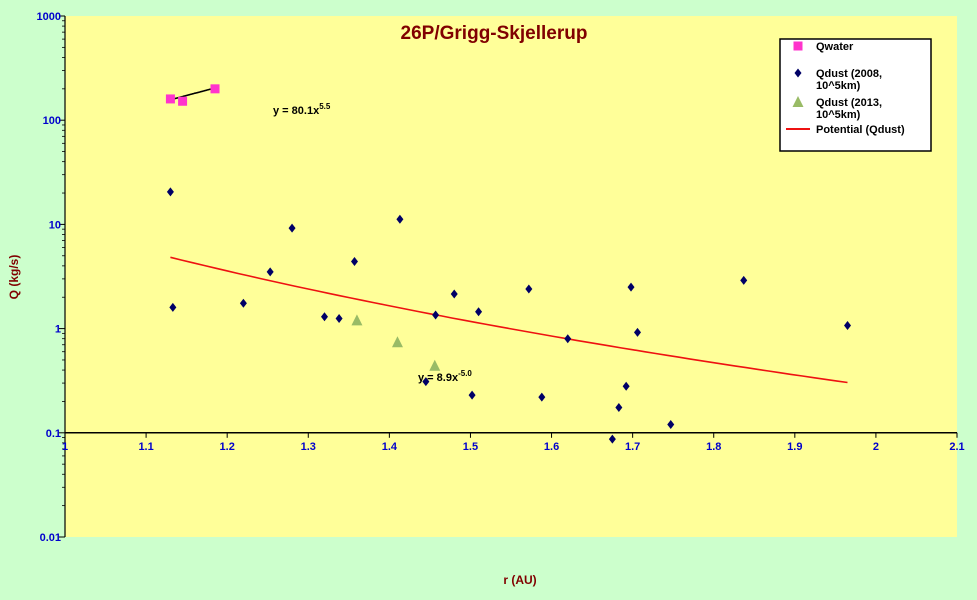 The height and width of the screenshot is (600, 977). I want to click on chart-title: 26P/Grigg-Skjellerup, so click(494, 33).